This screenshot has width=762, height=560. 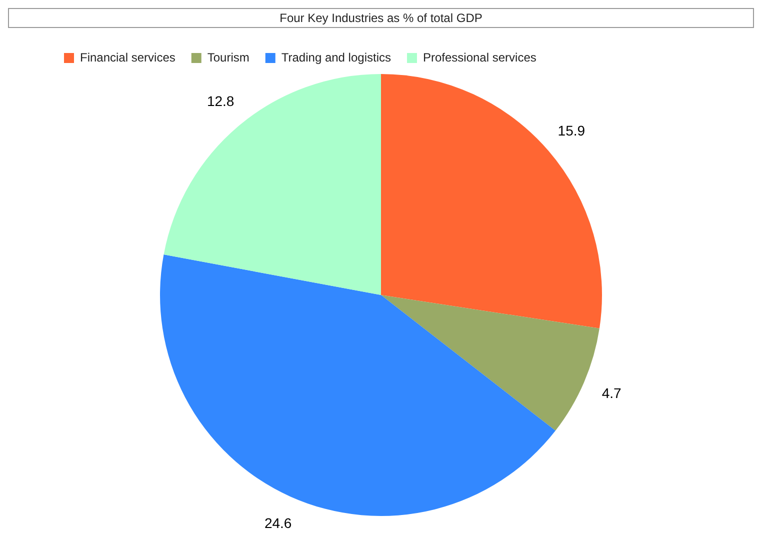 I want to click on legend-label: Professional services, so click(x=479, y=57).